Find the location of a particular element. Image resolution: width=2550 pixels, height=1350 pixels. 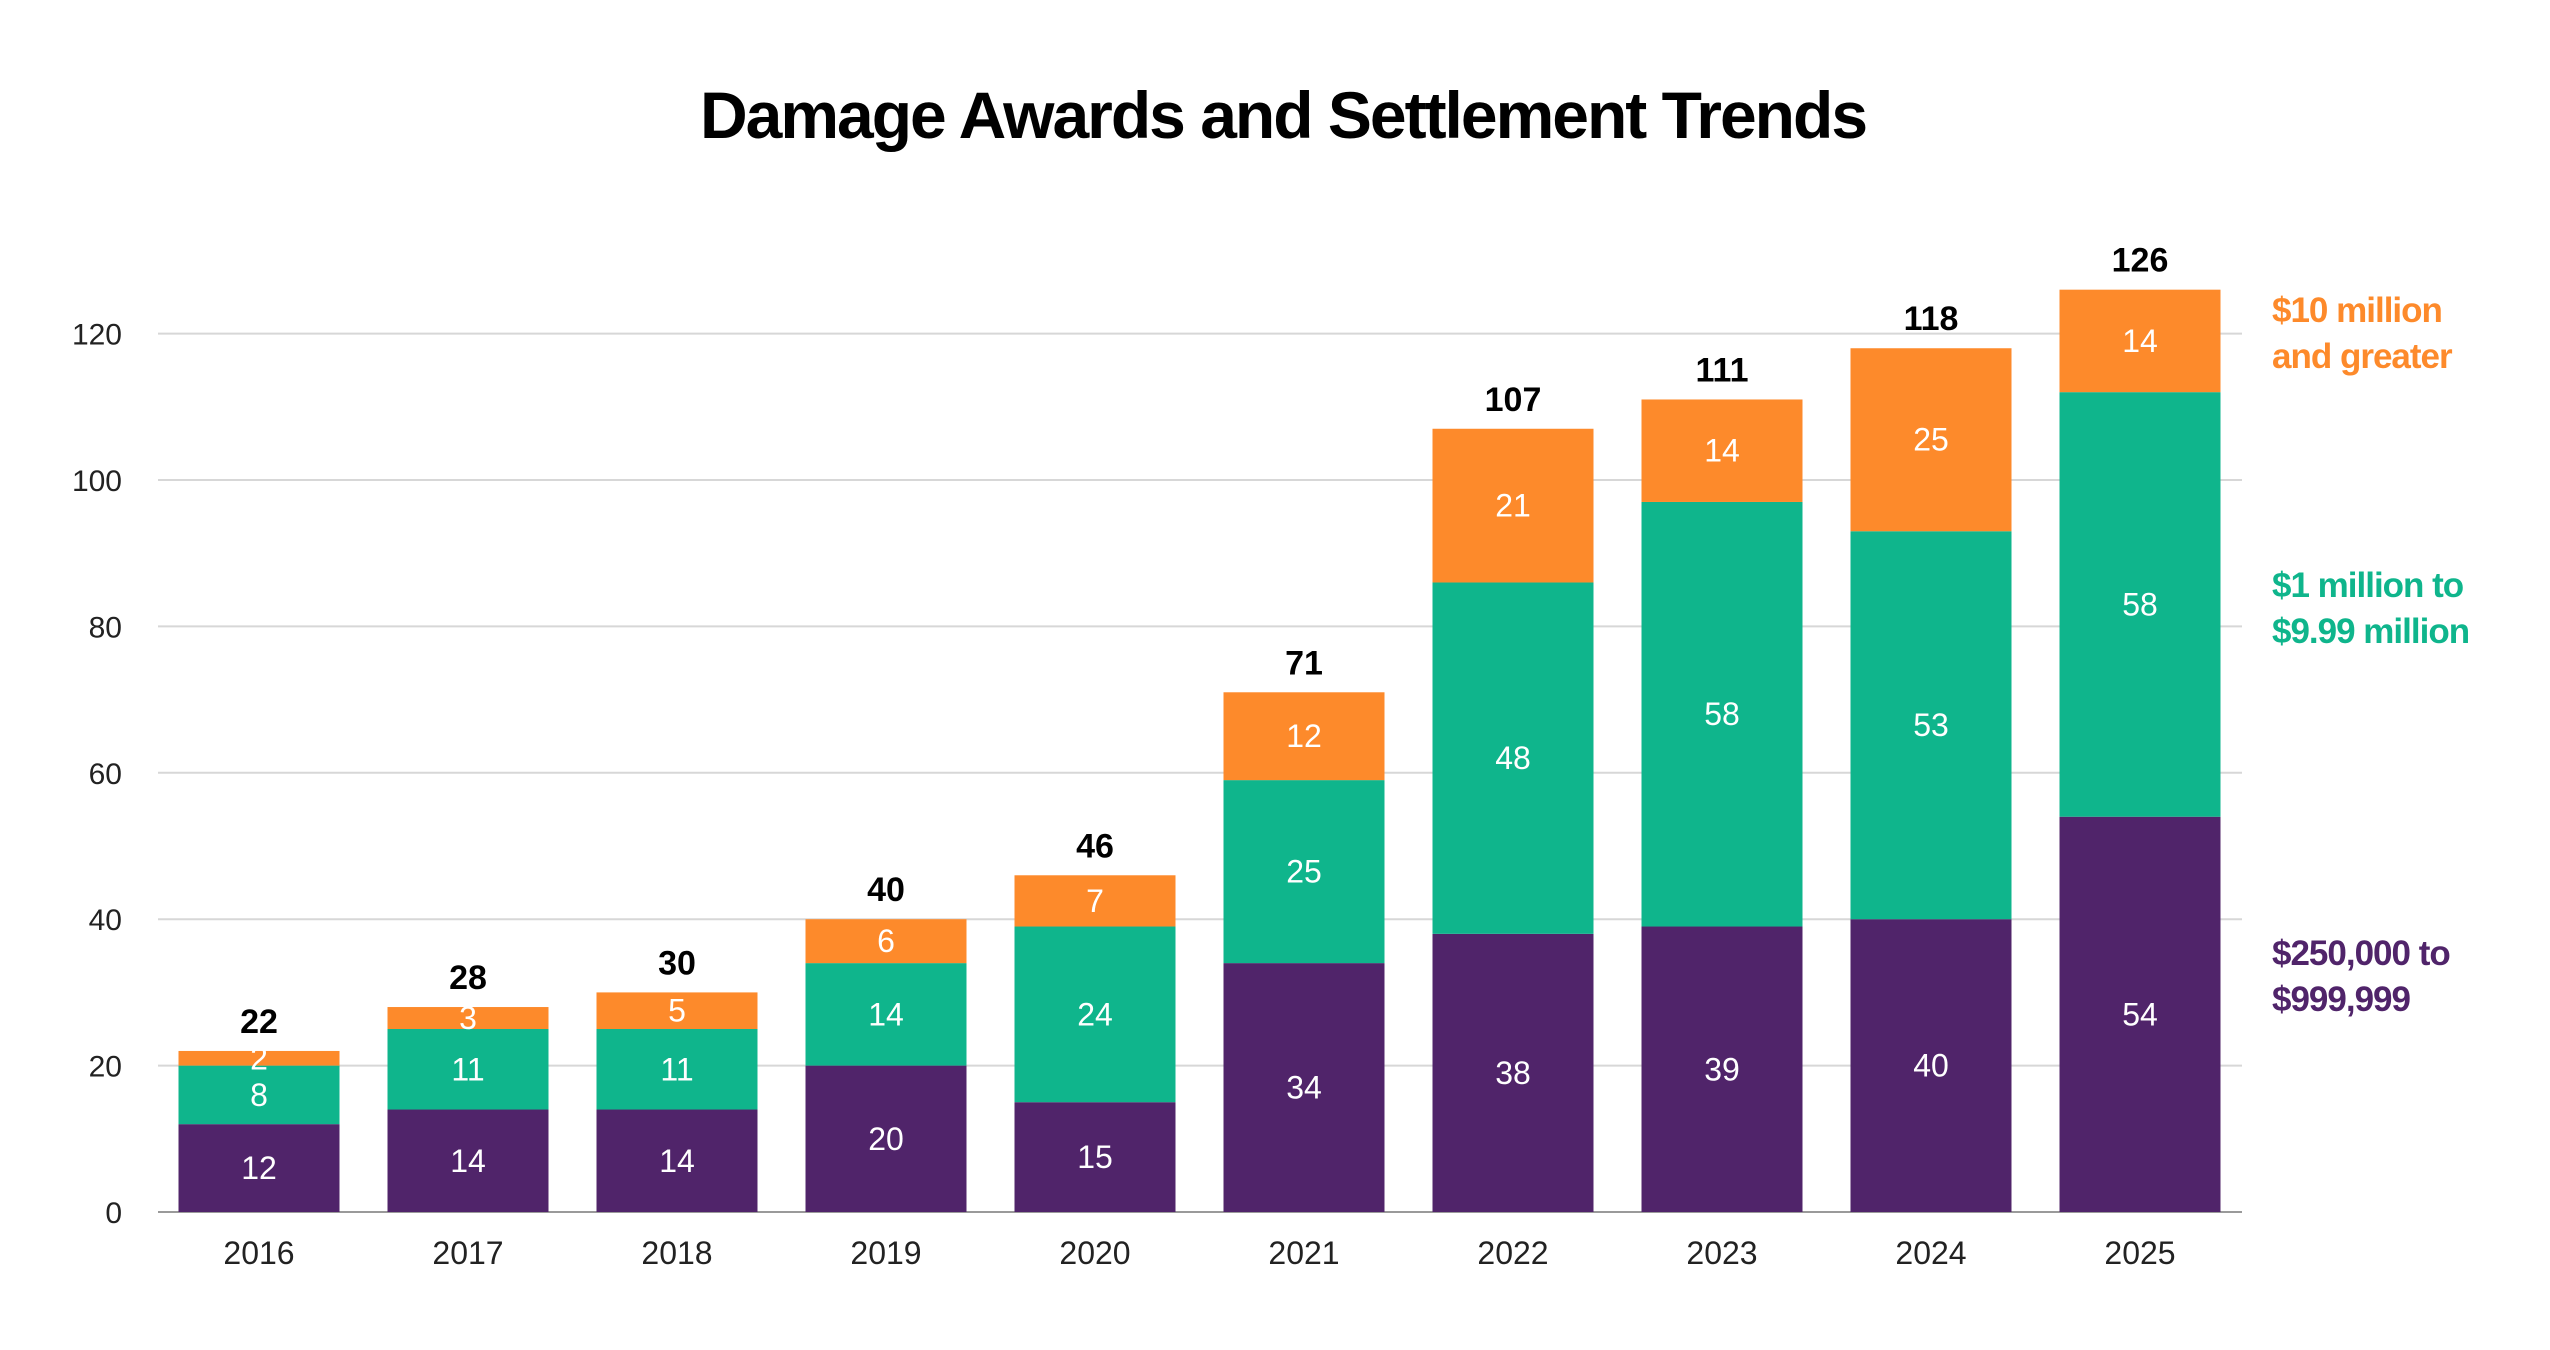

segment-value-label: 40 is located at coordinates (1931, 1066).